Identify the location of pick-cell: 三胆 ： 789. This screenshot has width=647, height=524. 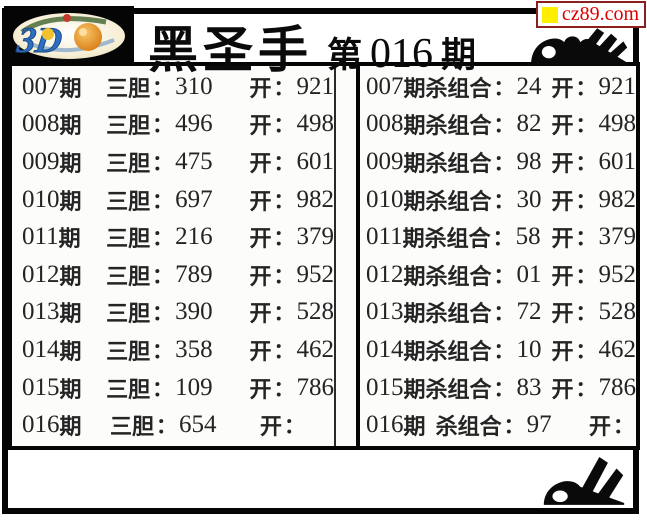
(177, 275).